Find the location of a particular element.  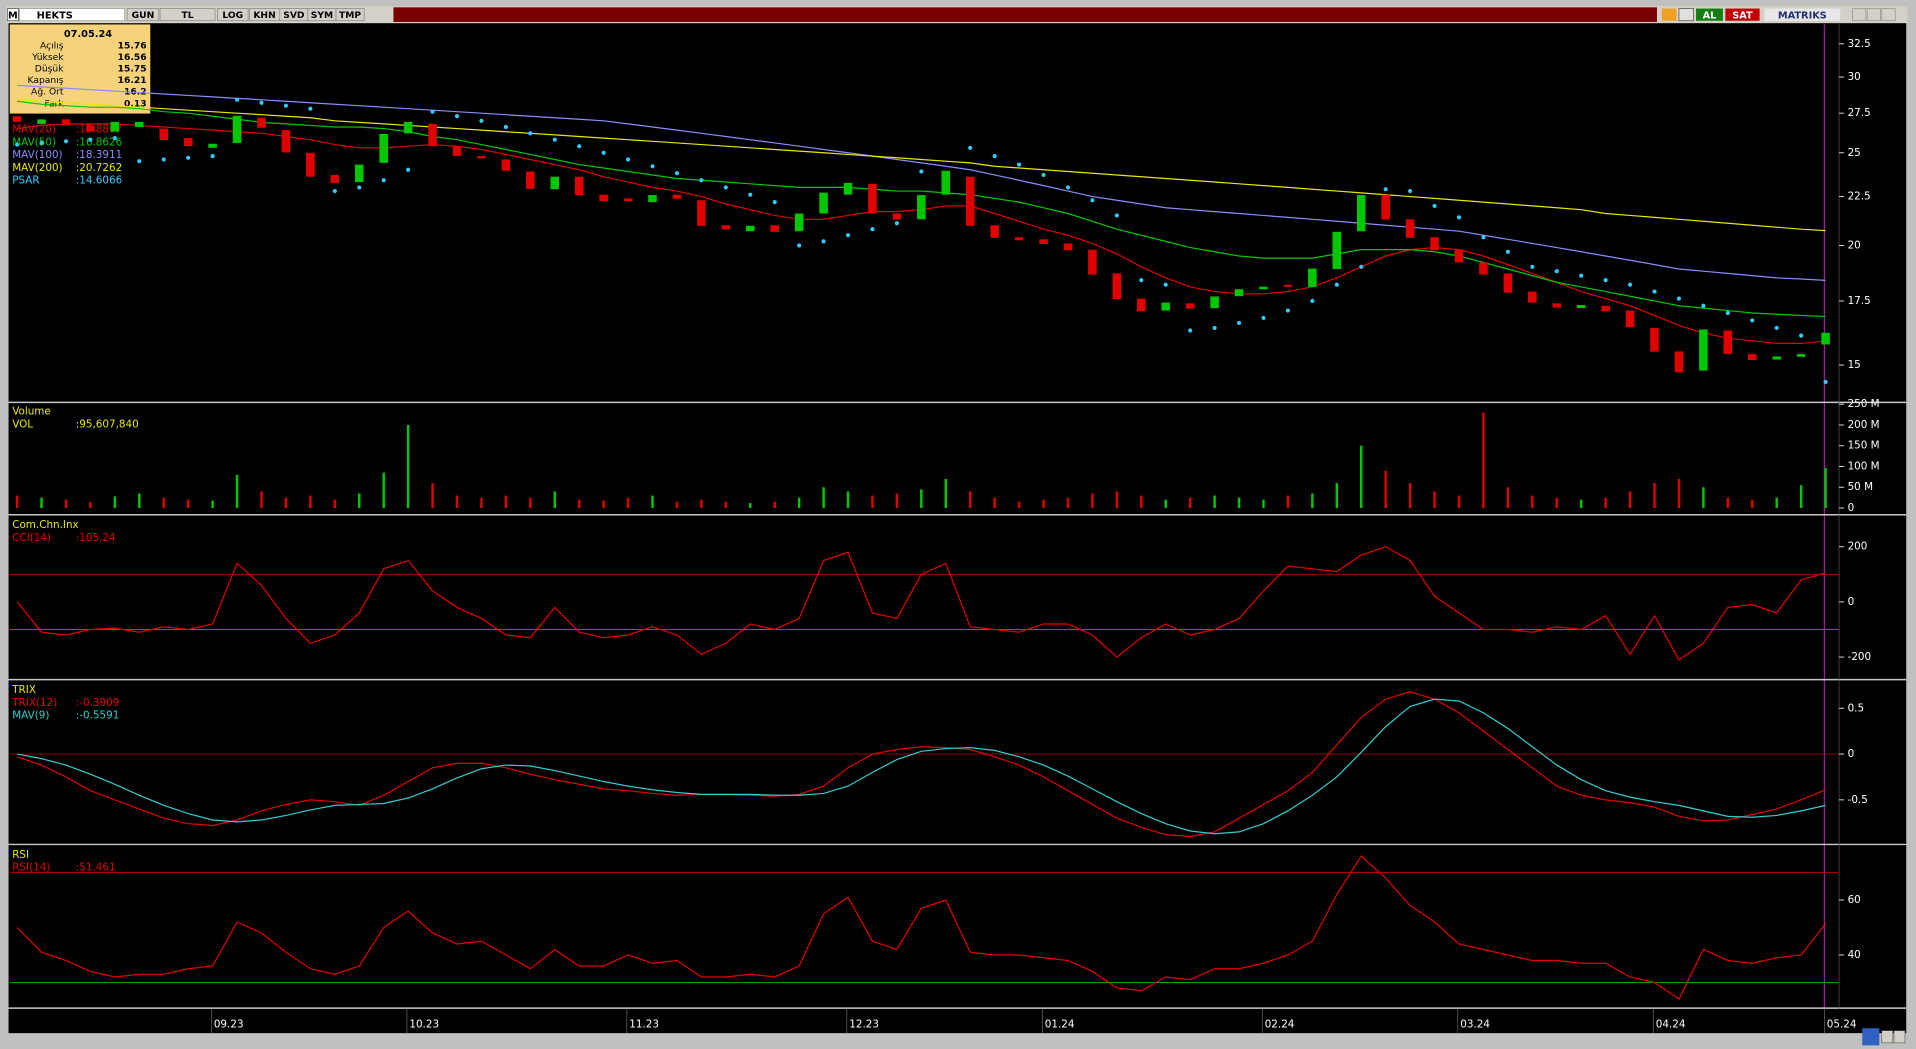

panel-title: TRIX is located at coordinates (23, 690).